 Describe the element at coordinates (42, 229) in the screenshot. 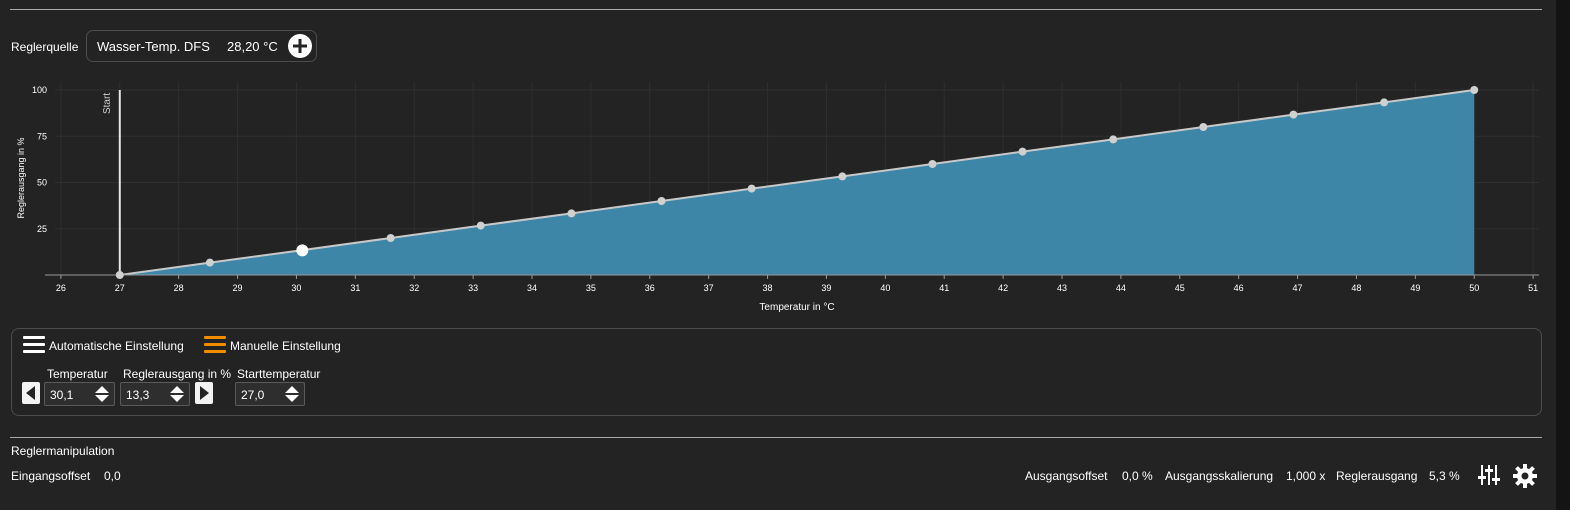

I see `y-tick-label: 25` at that location.